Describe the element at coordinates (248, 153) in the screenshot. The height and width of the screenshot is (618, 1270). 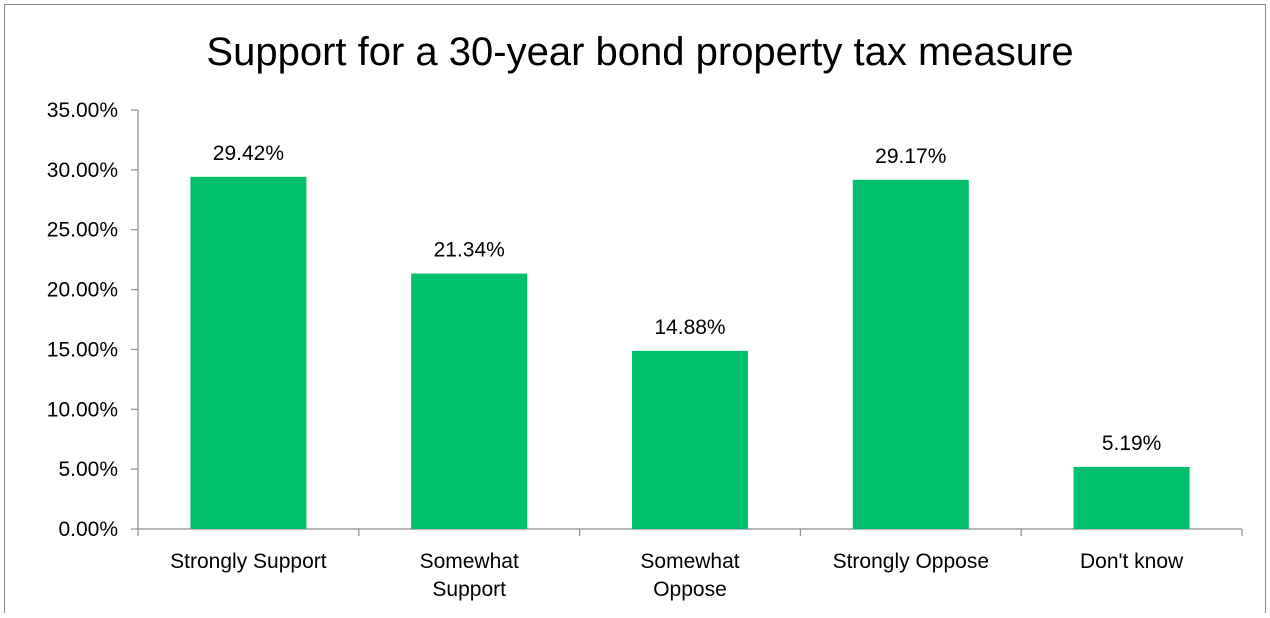
I see `data-label: 29.42%` at that location.